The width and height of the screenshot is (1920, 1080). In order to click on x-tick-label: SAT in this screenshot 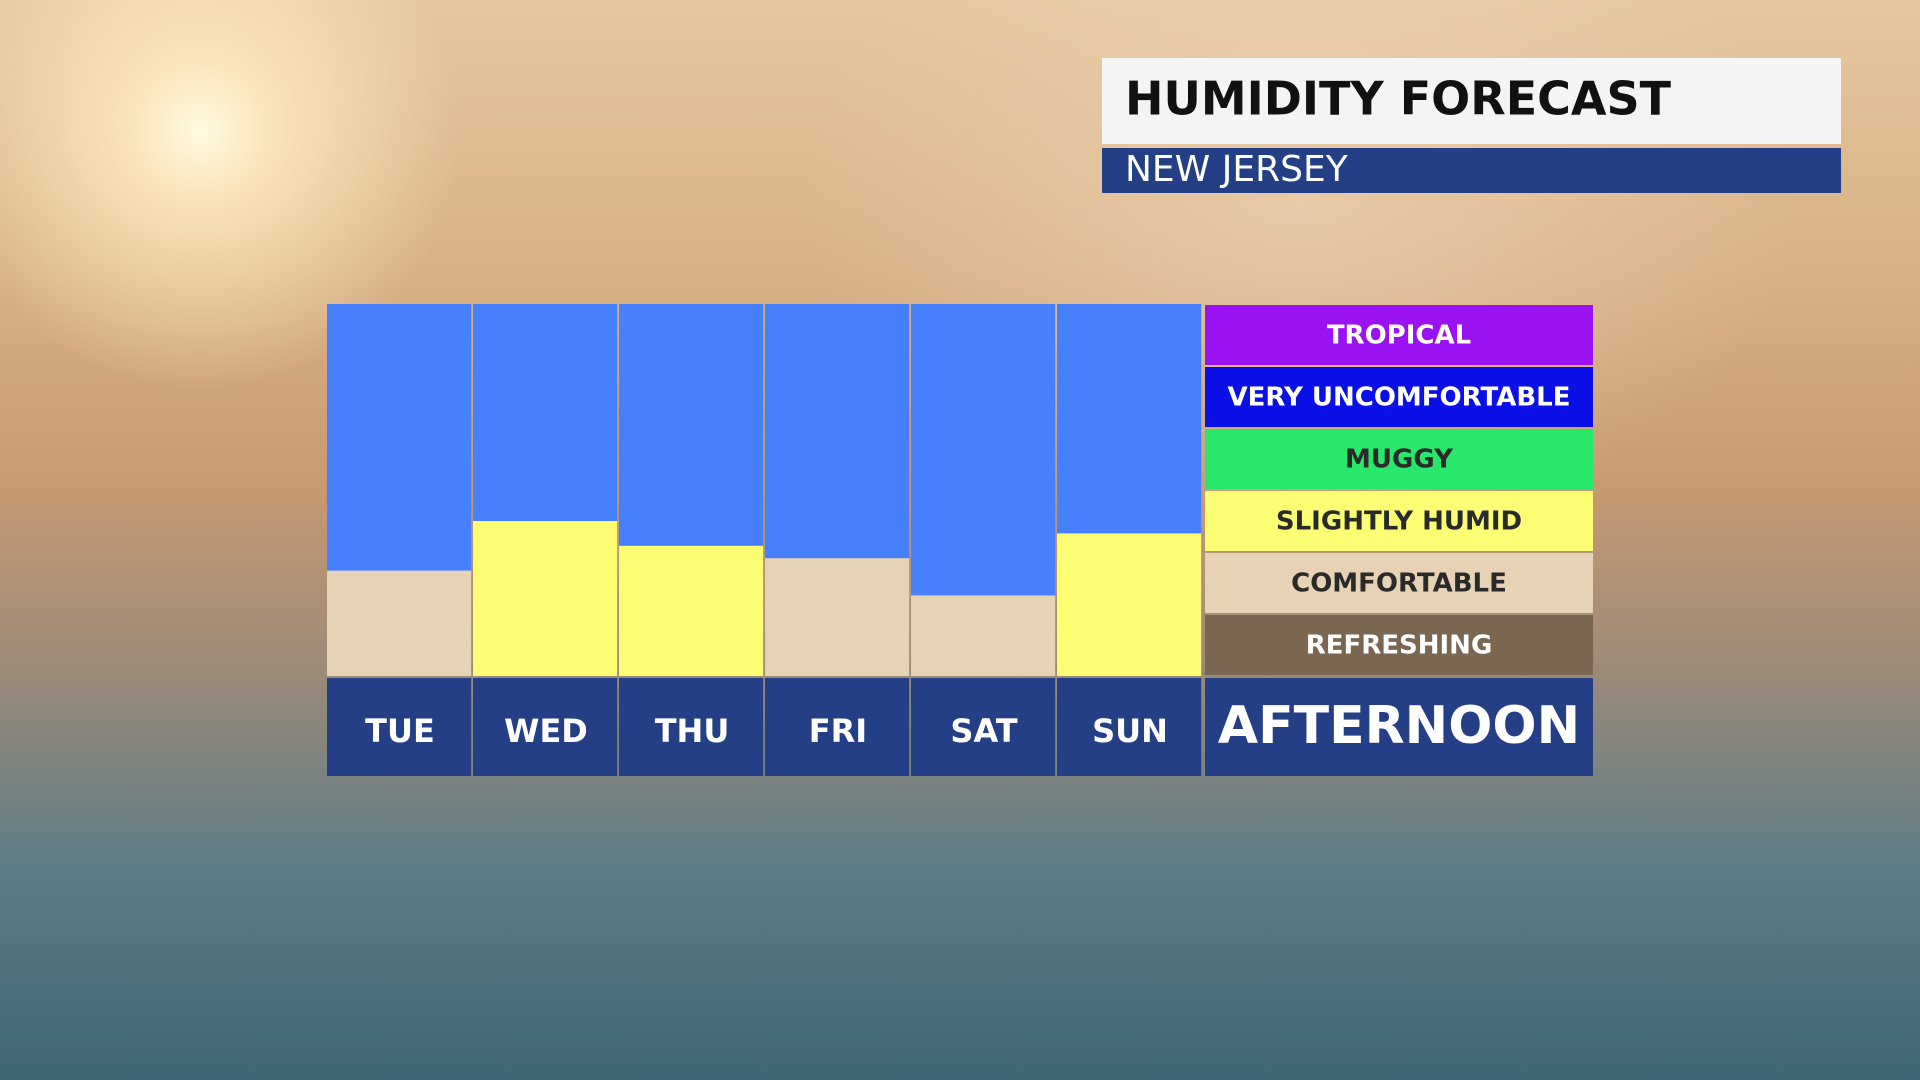, I will do `click(983, 731)`.